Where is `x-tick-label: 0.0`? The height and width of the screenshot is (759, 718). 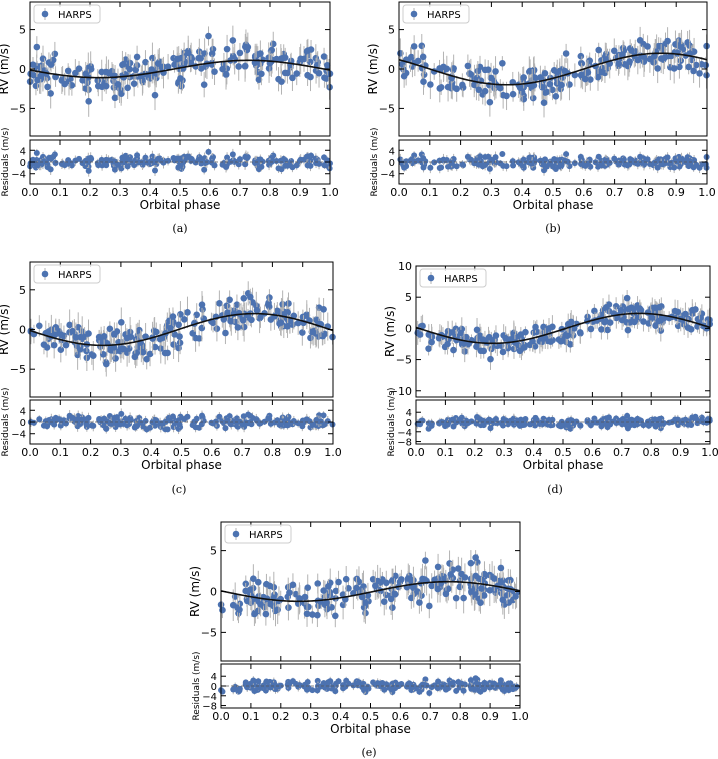
x-tick-label: 0.0 is located at coordinates (416, 452).